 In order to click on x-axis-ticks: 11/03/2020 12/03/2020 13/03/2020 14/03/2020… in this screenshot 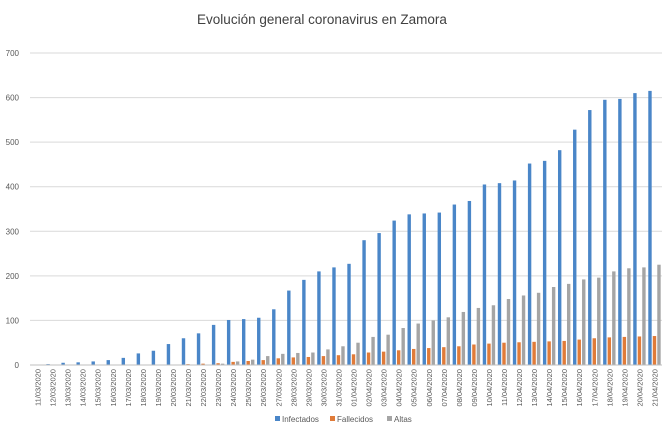, I will do `click(347, 388)`.